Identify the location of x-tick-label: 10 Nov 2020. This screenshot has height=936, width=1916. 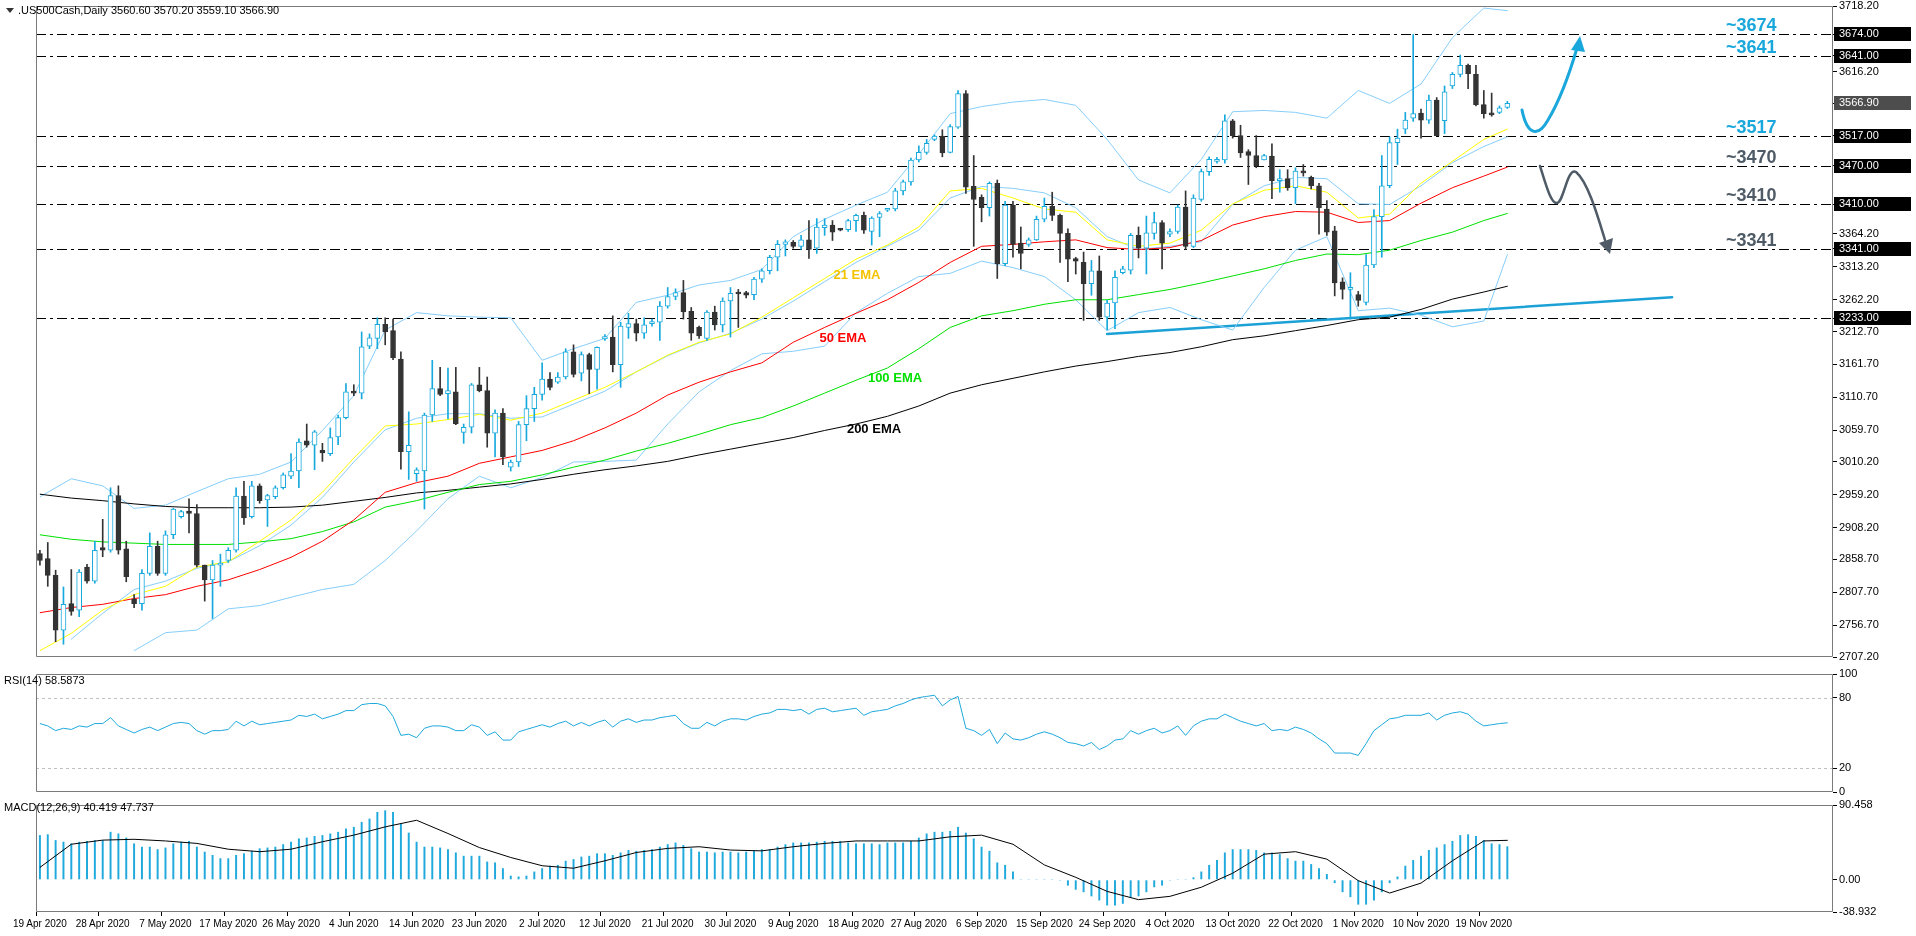
(1421, 923).